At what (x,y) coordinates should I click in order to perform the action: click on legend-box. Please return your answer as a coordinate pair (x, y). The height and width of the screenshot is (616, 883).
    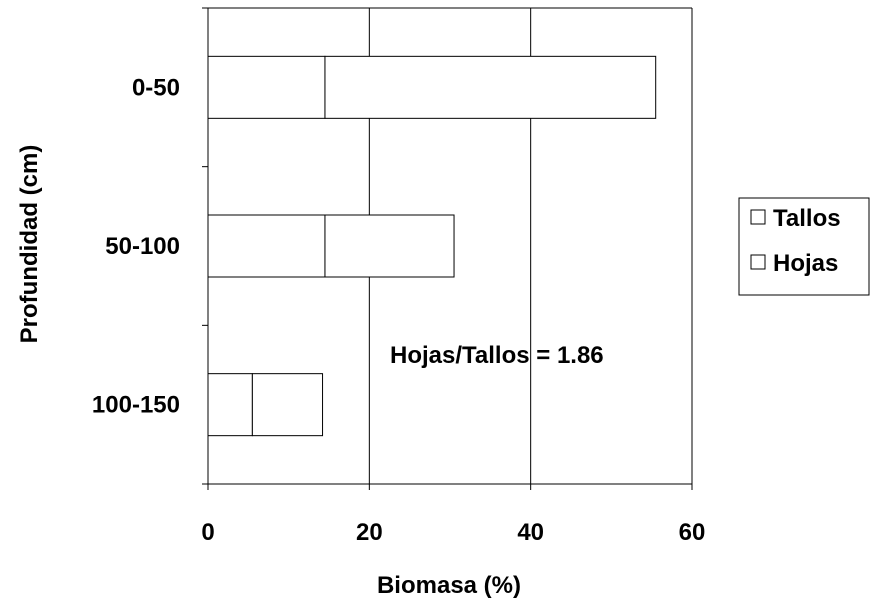
    Looking at the image, I should click on (804, 246).